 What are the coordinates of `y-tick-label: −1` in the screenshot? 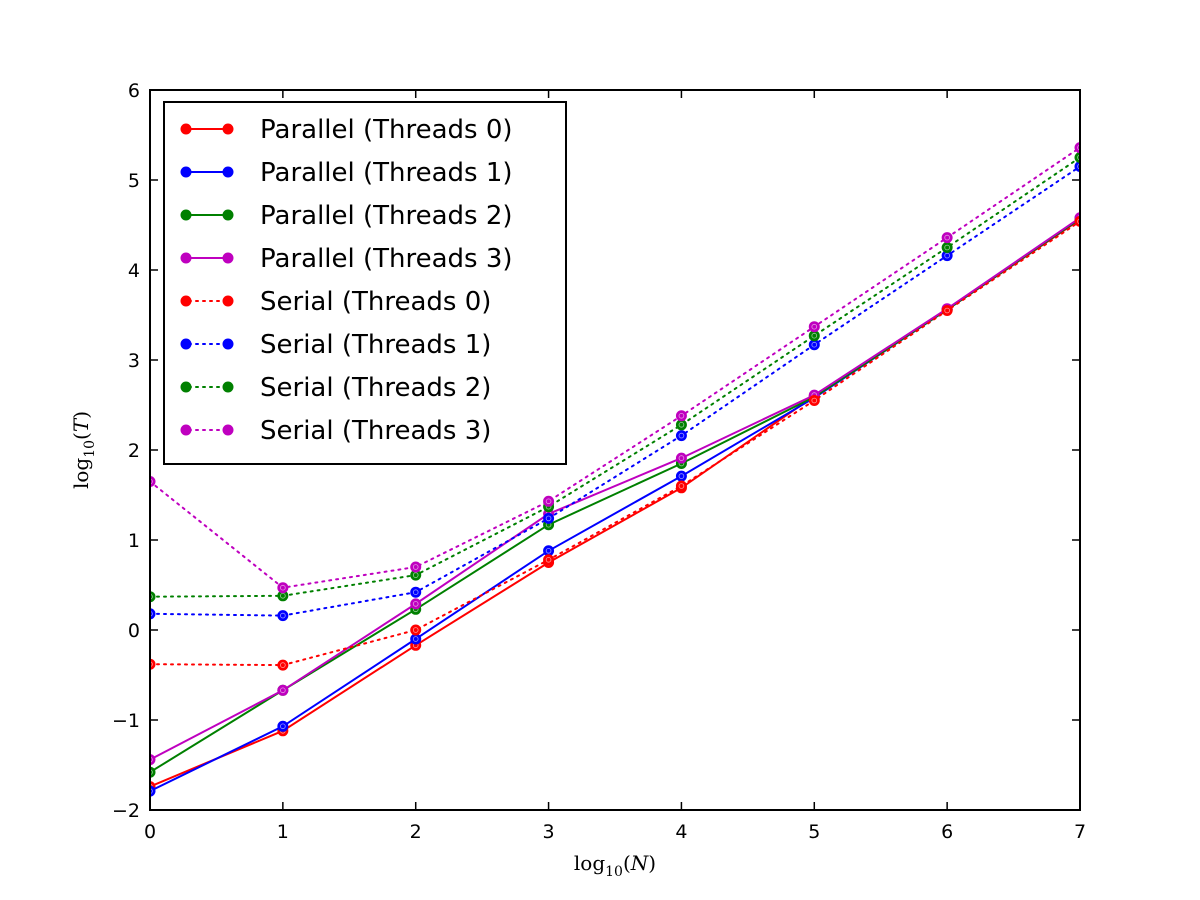 It's located at (126, 721).